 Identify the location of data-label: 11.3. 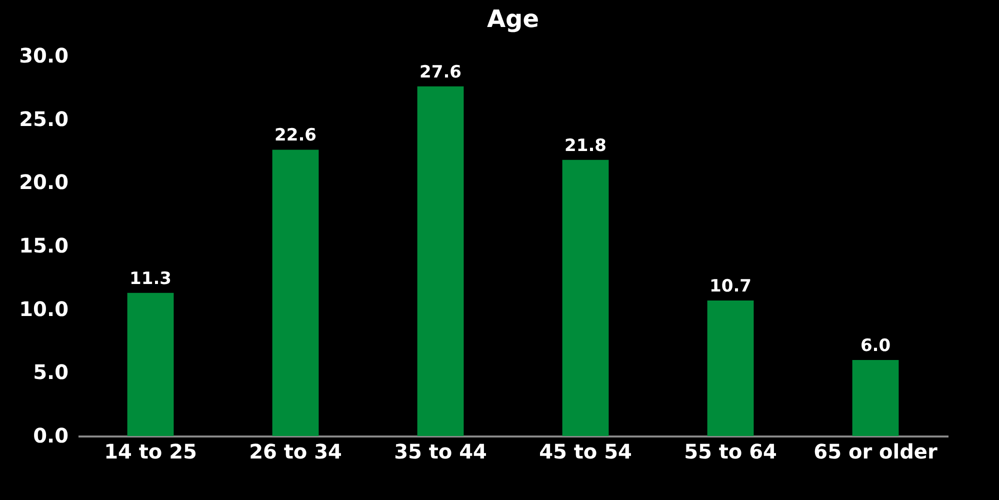
(151, 278).